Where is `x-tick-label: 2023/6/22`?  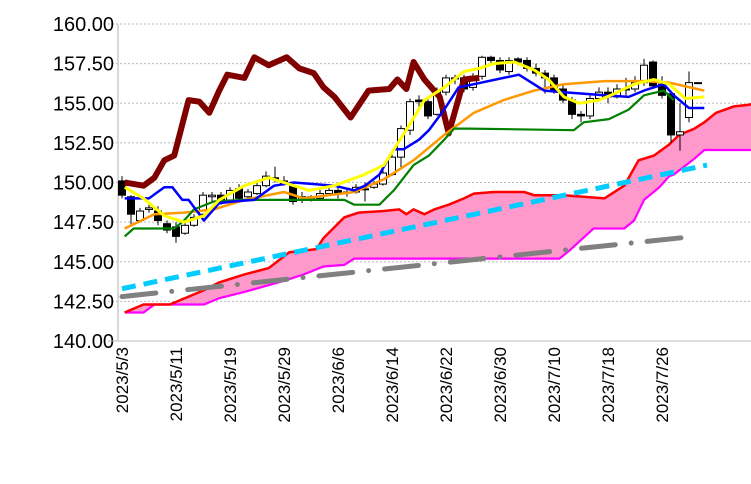
x-tick-label: 2023/6/22 is located at coordinates (446, 385).